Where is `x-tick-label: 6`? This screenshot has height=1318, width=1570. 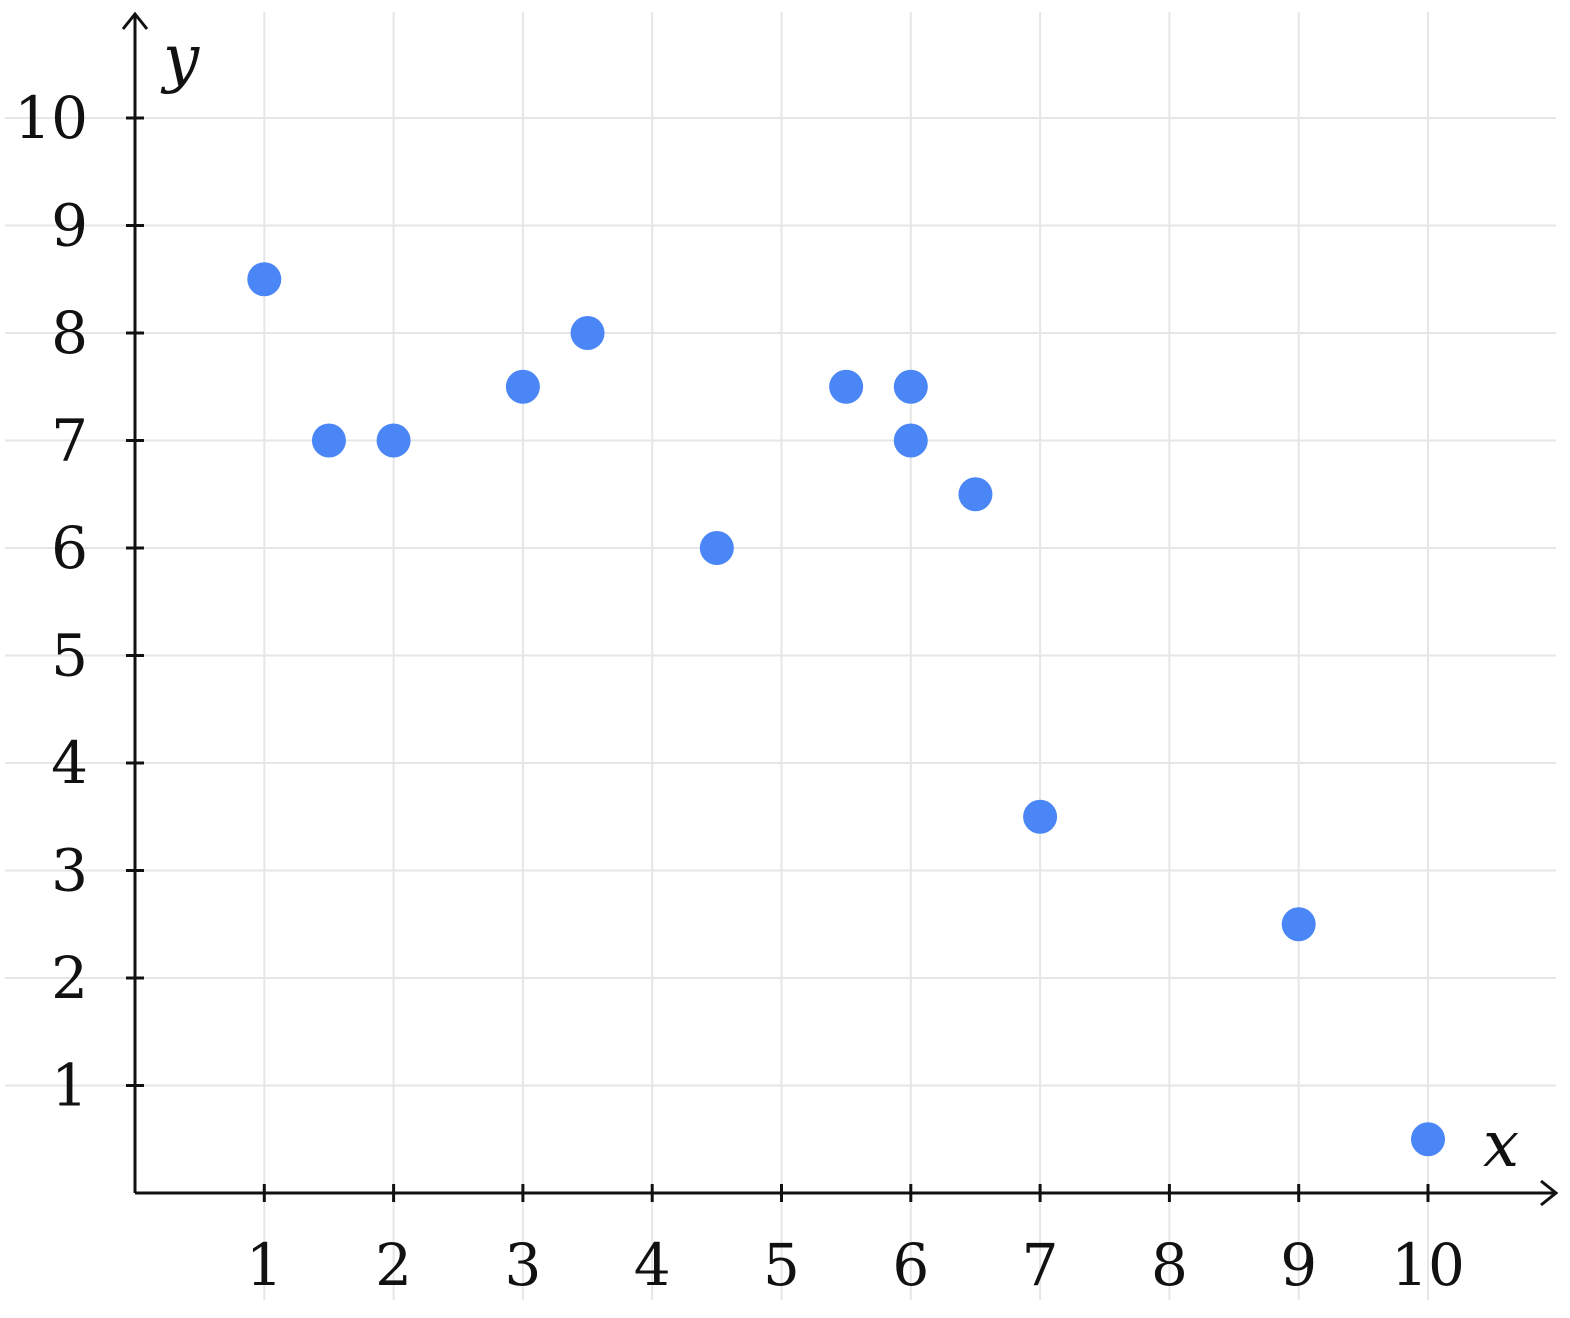 x-tick-label: 6 is located at coordinates (910, 1265).